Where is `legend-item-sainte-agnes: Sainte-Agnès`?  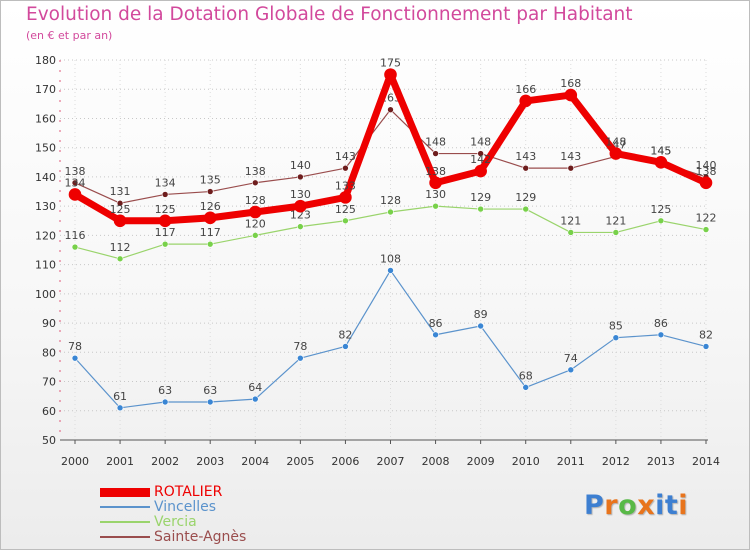 legend-item-sainte-agnes: Sainte-Agnès is located at coordinates (210, 537).